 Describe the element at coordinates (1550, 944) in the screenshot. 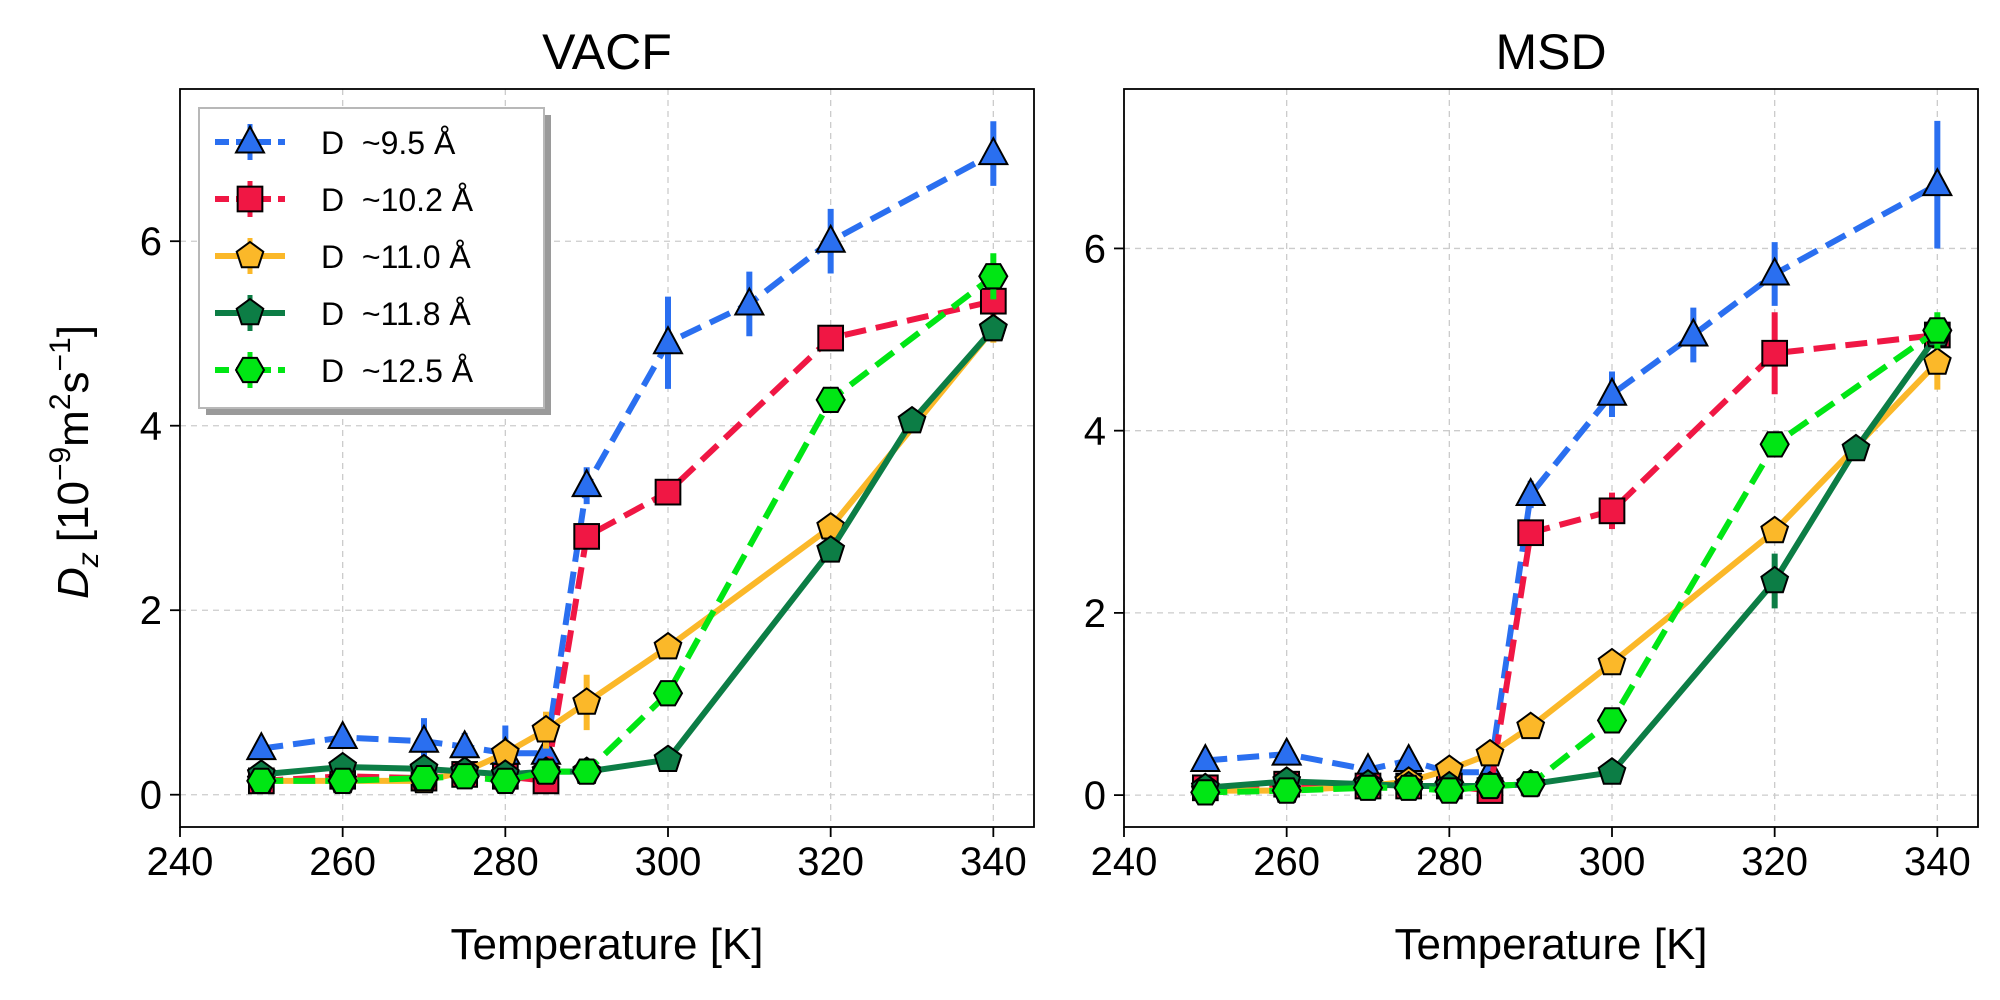

I see `msd-x-axis-label: Temperature [K]` at that location.